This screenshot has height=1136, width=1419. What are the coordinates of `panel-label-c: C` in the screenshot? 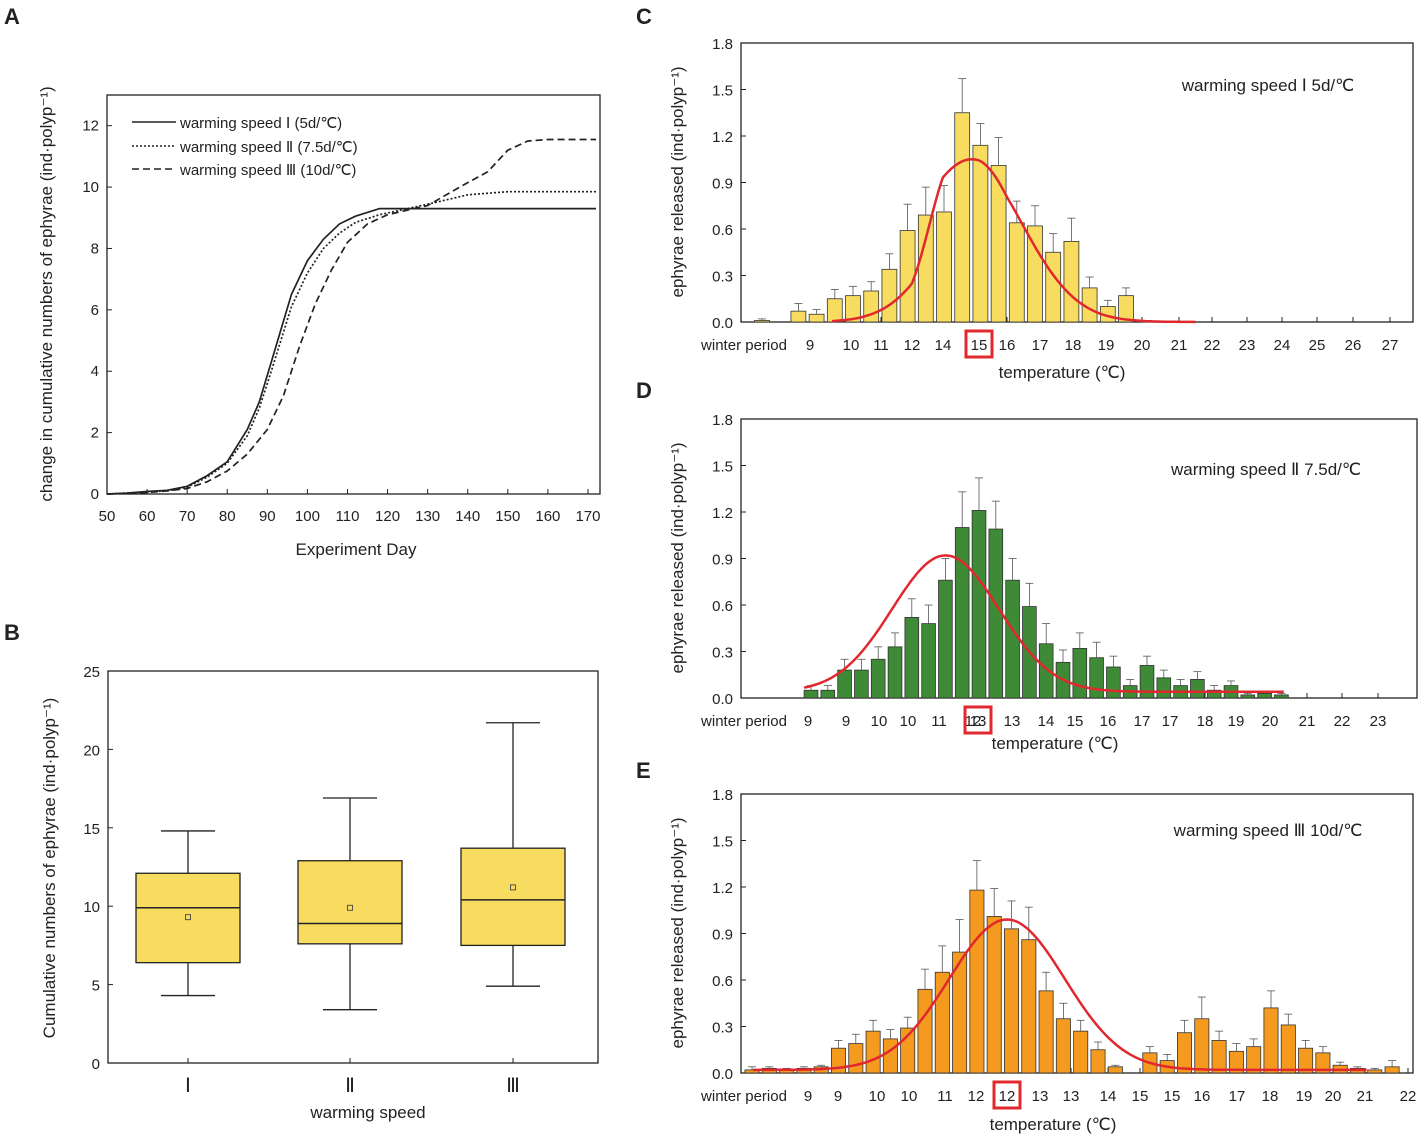 It's located at (644, 16).